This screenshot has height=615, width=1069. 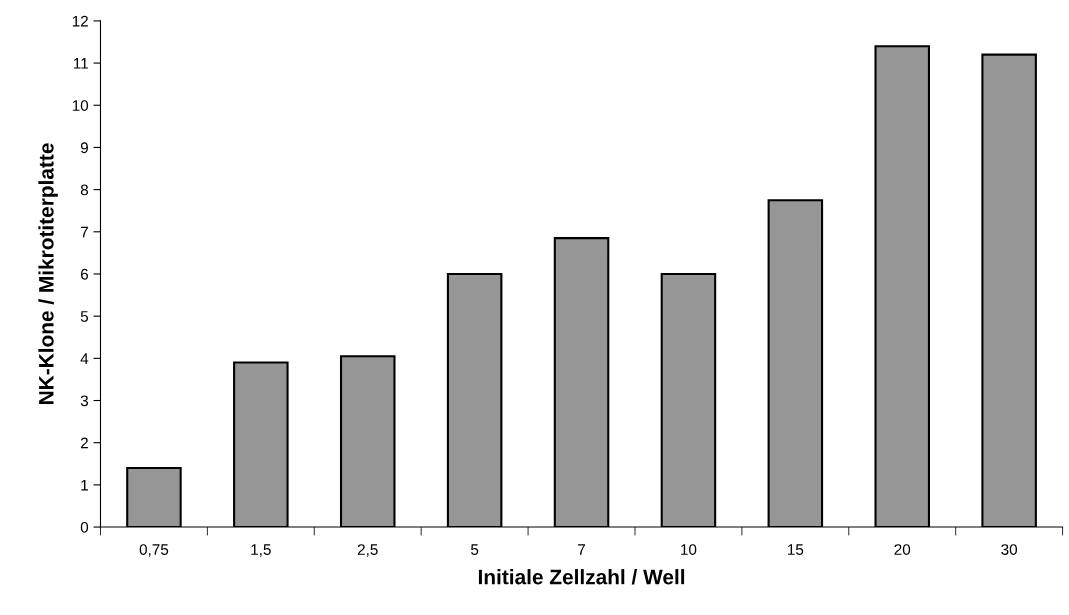 I want to click on x-tick-label: 5, so click(x=475, y=549).